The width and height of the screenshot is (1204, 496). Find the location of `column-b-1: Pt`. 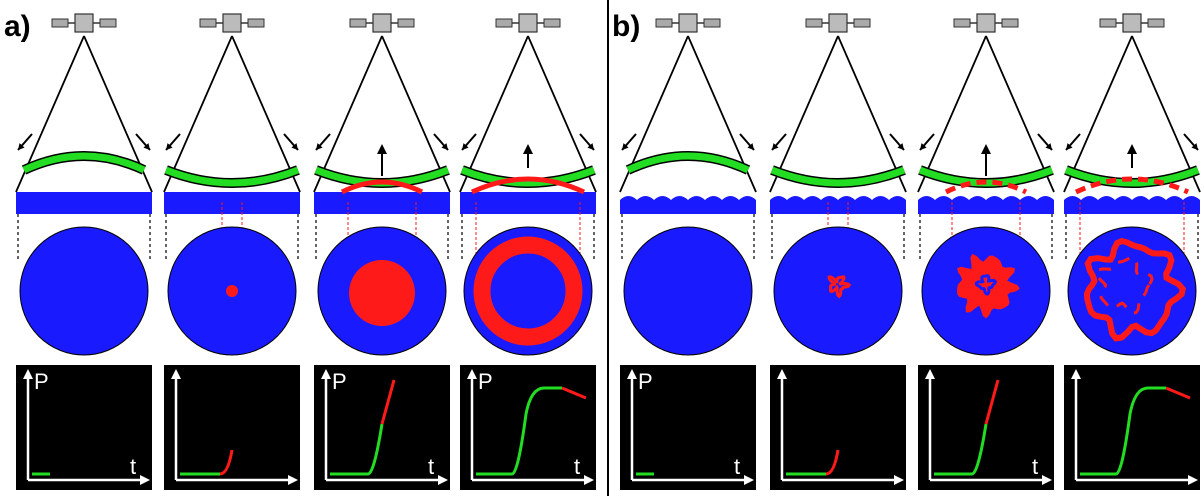

column-b-1: Pt is located at coordinates (688, 251).